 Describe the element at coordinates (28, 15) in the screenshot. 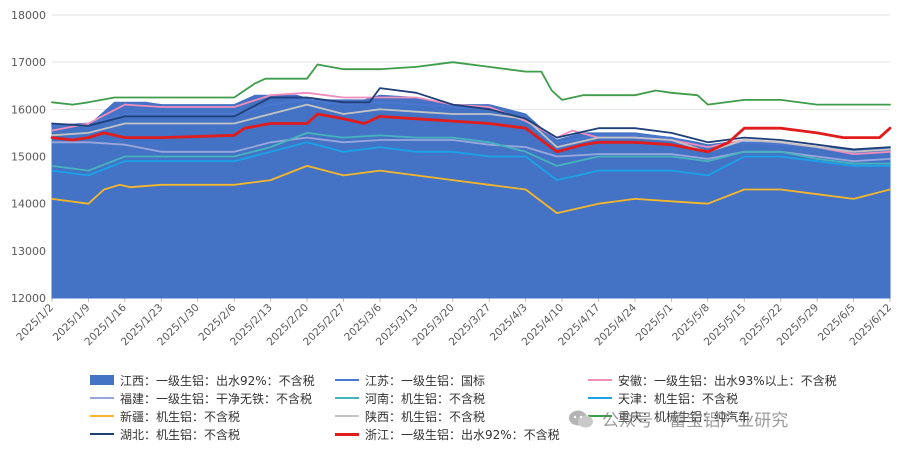

I see `y-tick-label: 18000` at that location.